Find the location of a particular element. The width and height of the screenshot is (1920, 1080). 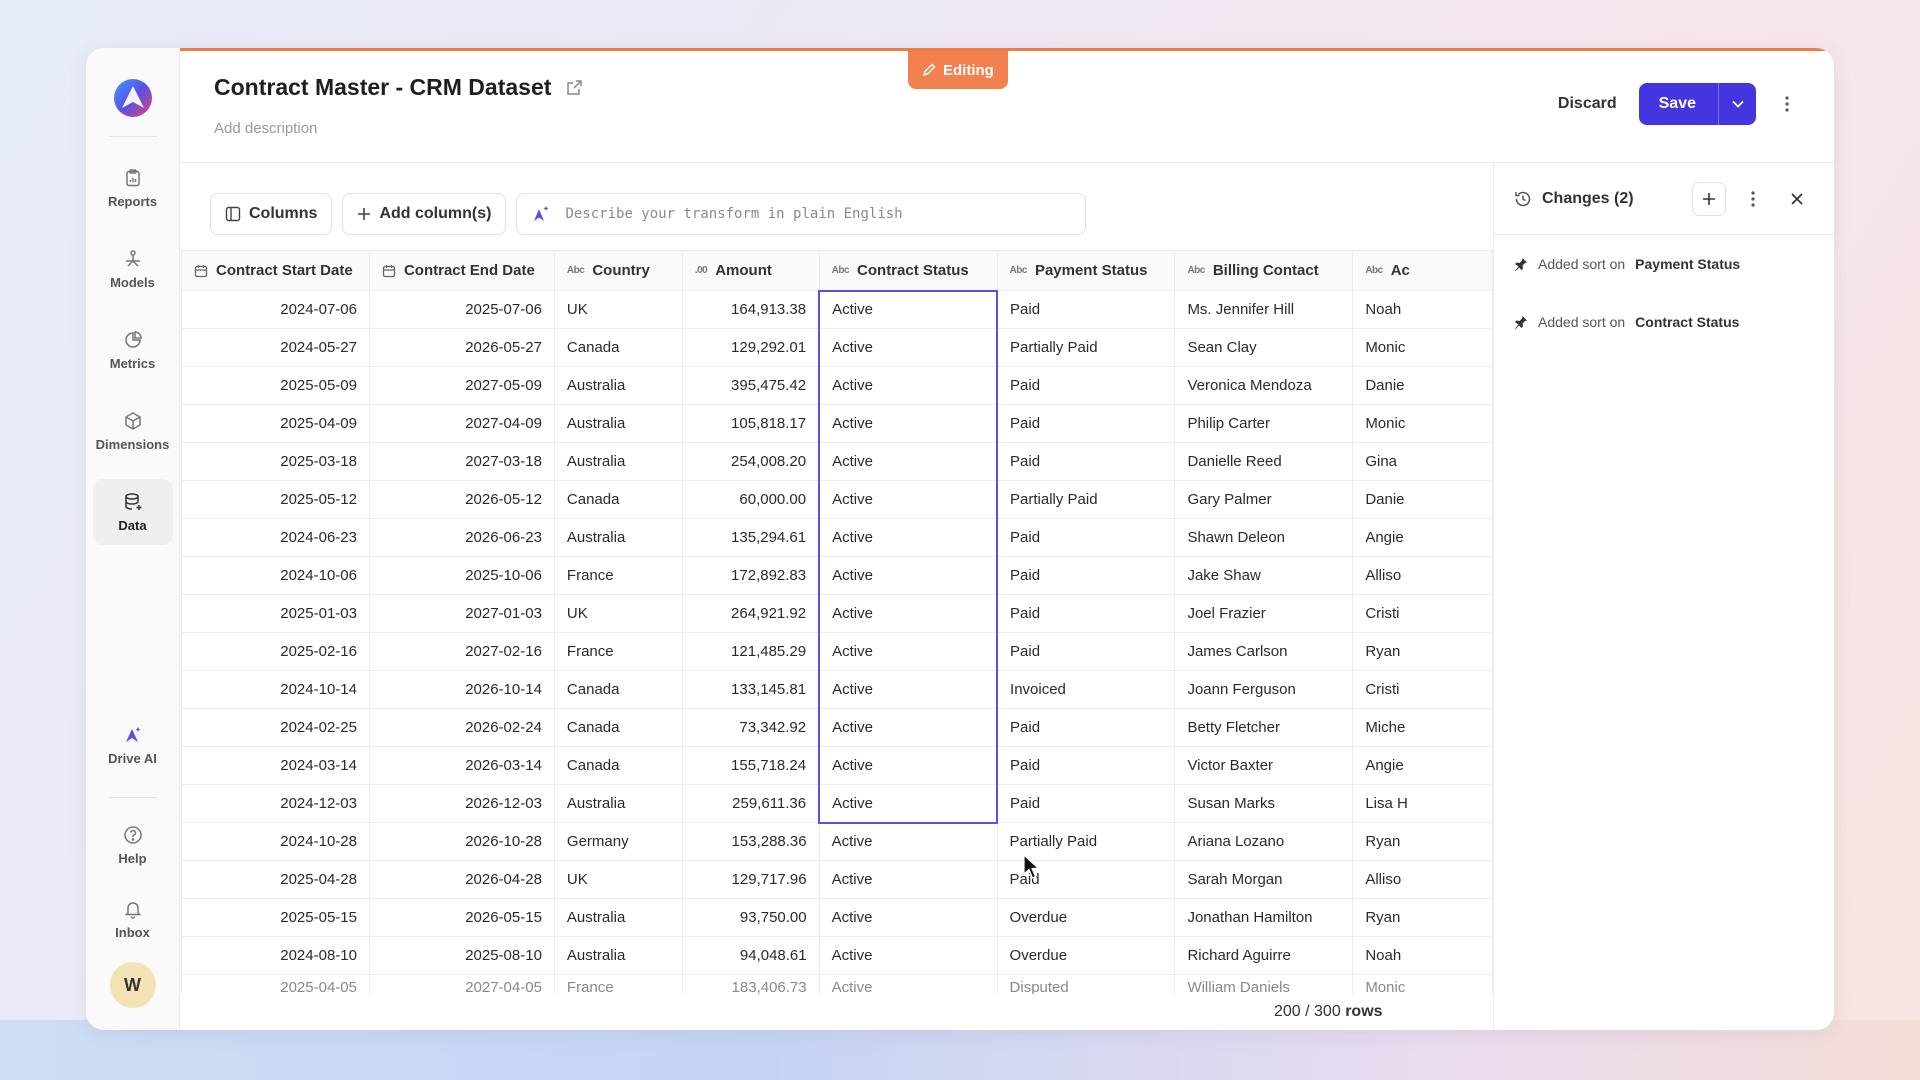

table-cell: 2025-08-10 is located at coordinates (461, 955).